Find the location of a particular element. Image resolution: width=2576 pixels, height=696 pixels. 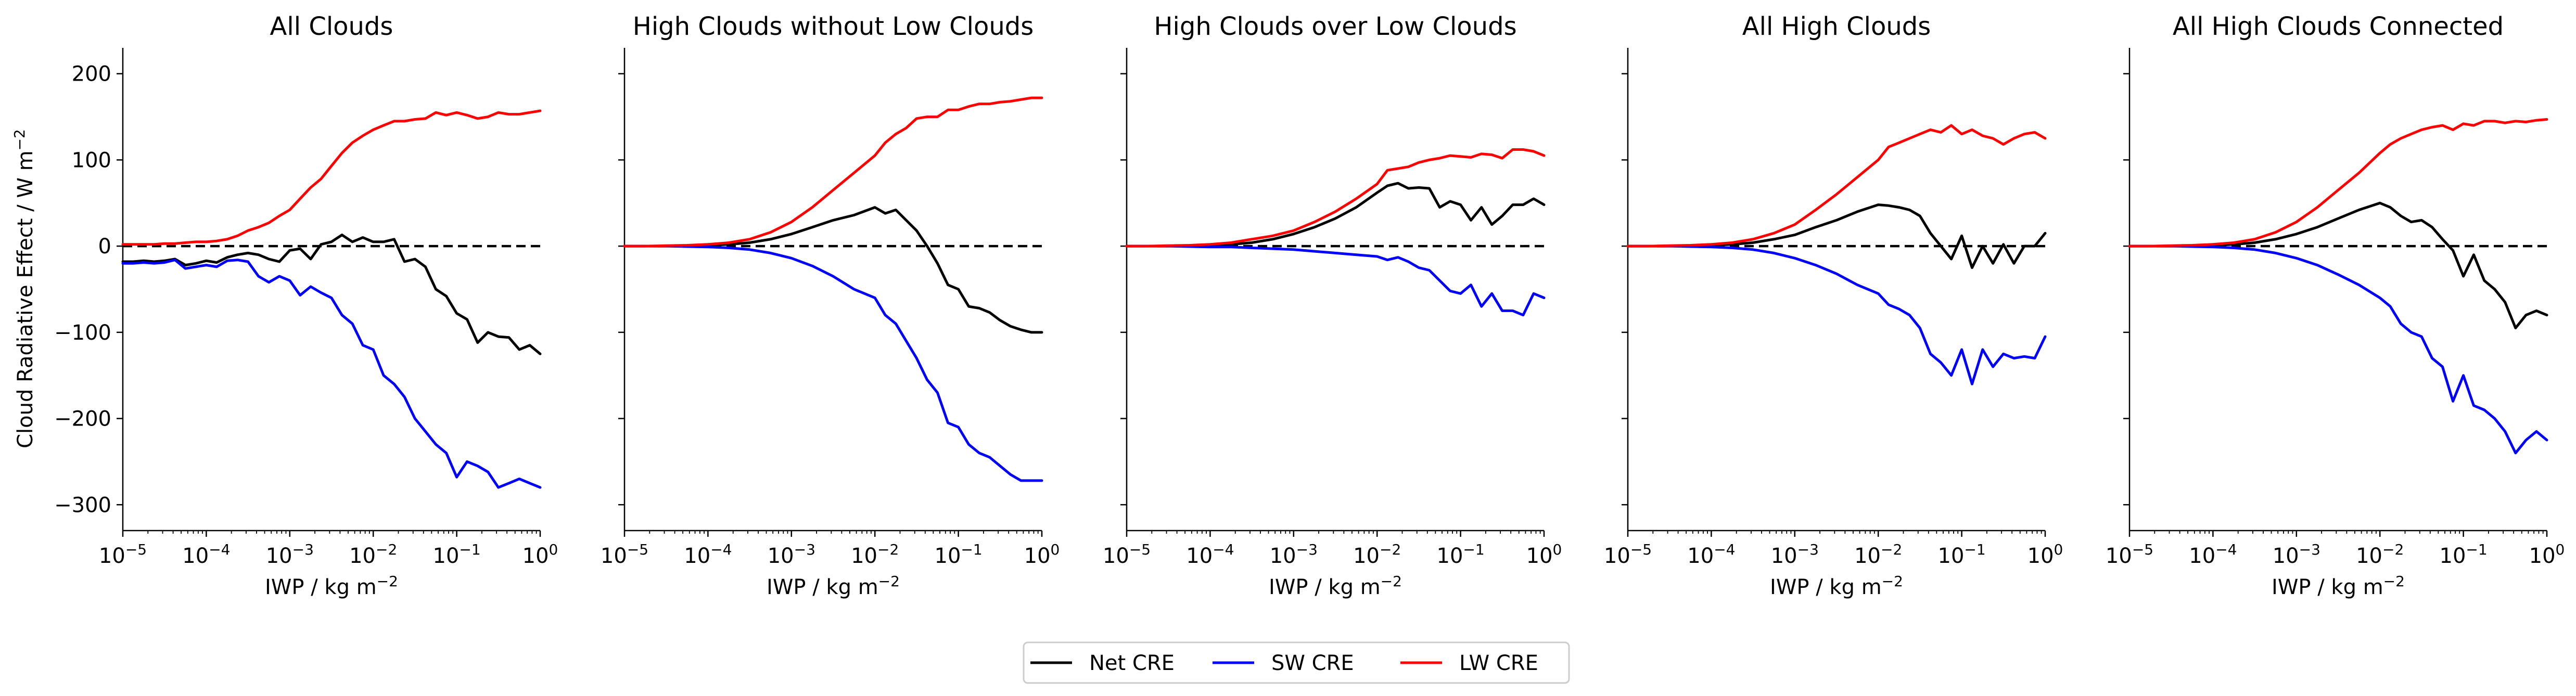

y-tick-label: −200 is located at coordinates (82, 419).